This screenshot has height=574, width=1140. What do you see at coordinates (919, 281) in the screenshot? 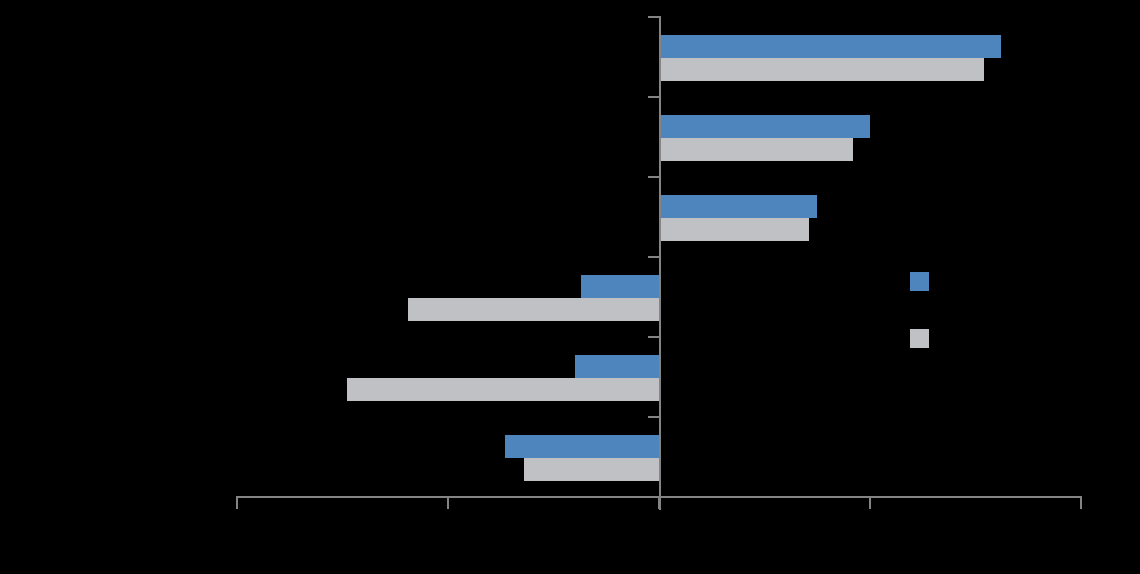
I see `legend-swatch-blue` at bounding box center [919, 281].